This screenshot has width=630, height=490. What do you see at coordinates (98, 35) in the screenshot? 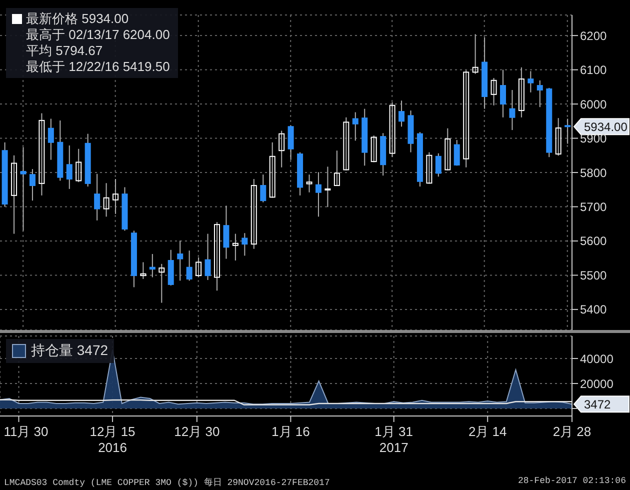
I see `annotation: 最高于 02/13/17 6204.00` at bounding box center [98, 35].